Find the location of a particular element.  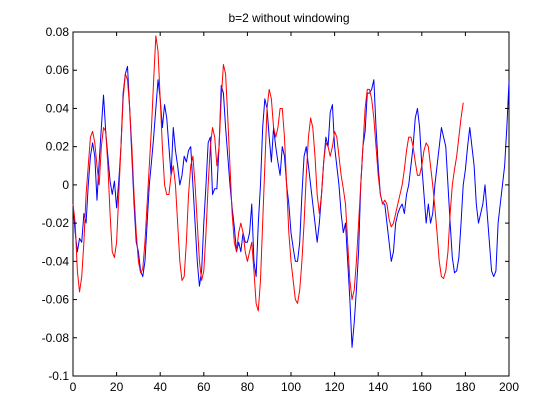

x-tick-label: 160 is located at coordinates (422, 387).